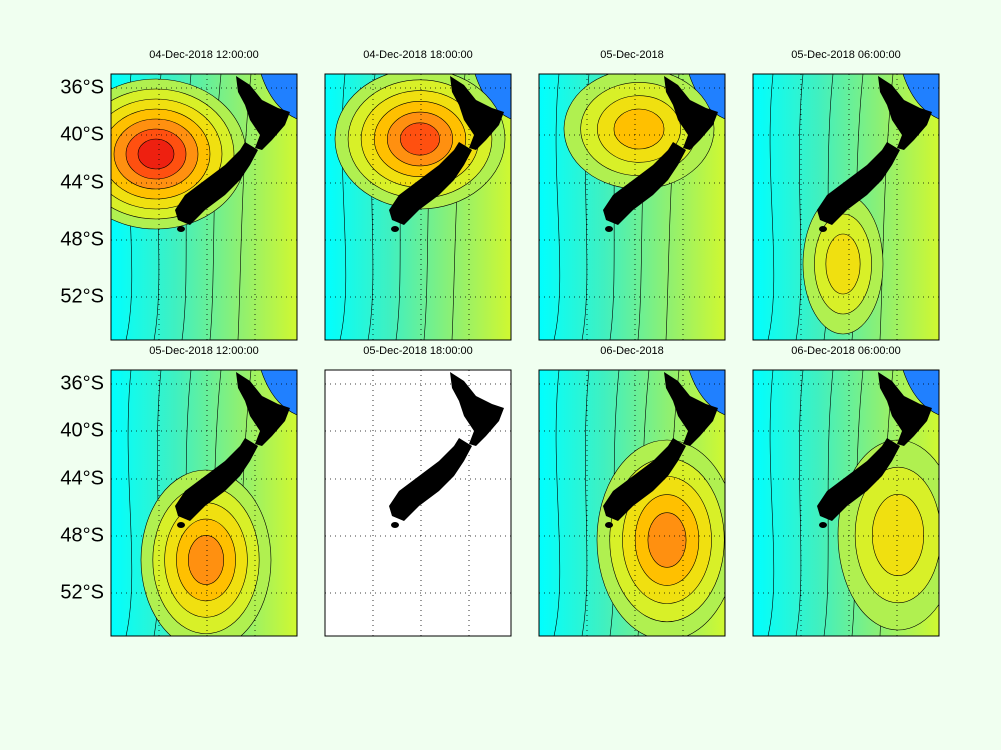  I want to click on panel-title: 05-Dec-2018 18:00:00, so click(417, 351).